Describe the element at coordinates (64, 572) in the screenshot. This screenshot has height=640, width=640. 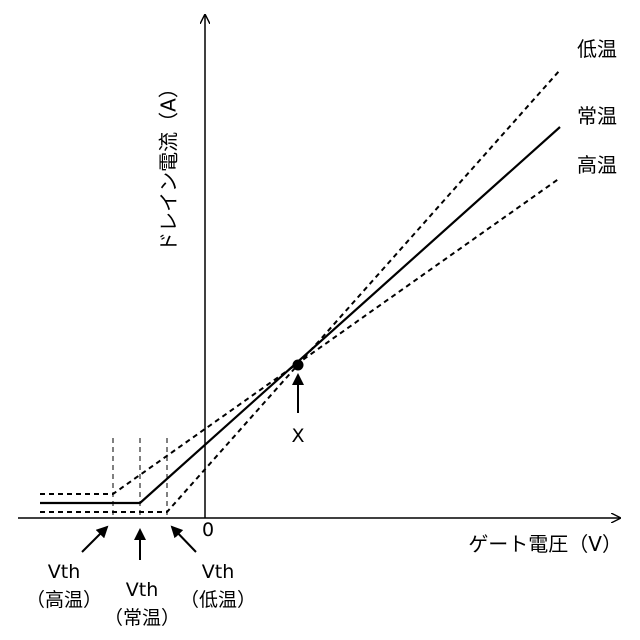
I see `vth-high-temp-label-top: Vth` at that location.